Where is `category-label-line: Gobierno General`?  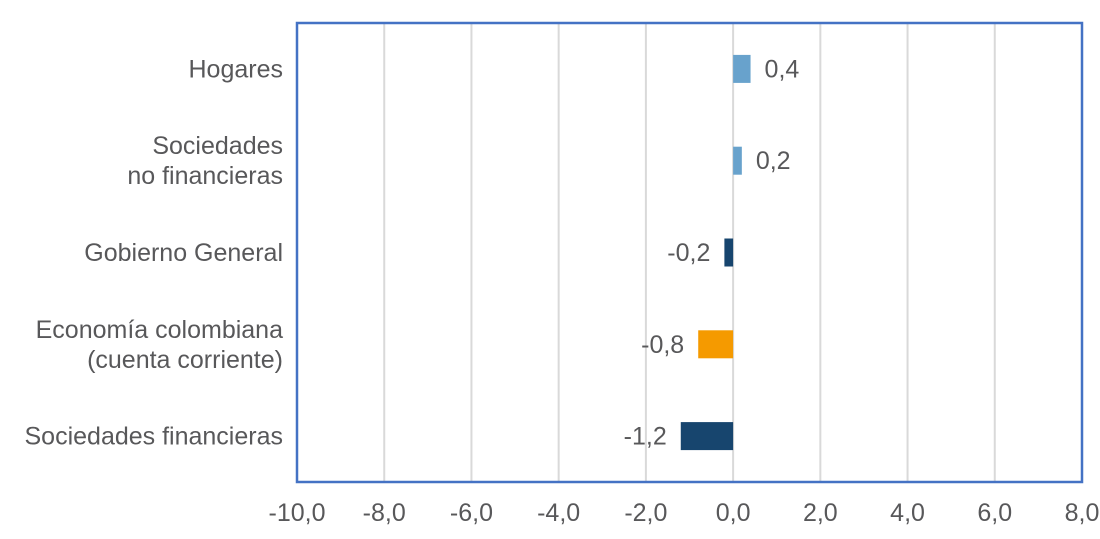
category-label-line: Gobierno General is located at coordinates (183, 253).